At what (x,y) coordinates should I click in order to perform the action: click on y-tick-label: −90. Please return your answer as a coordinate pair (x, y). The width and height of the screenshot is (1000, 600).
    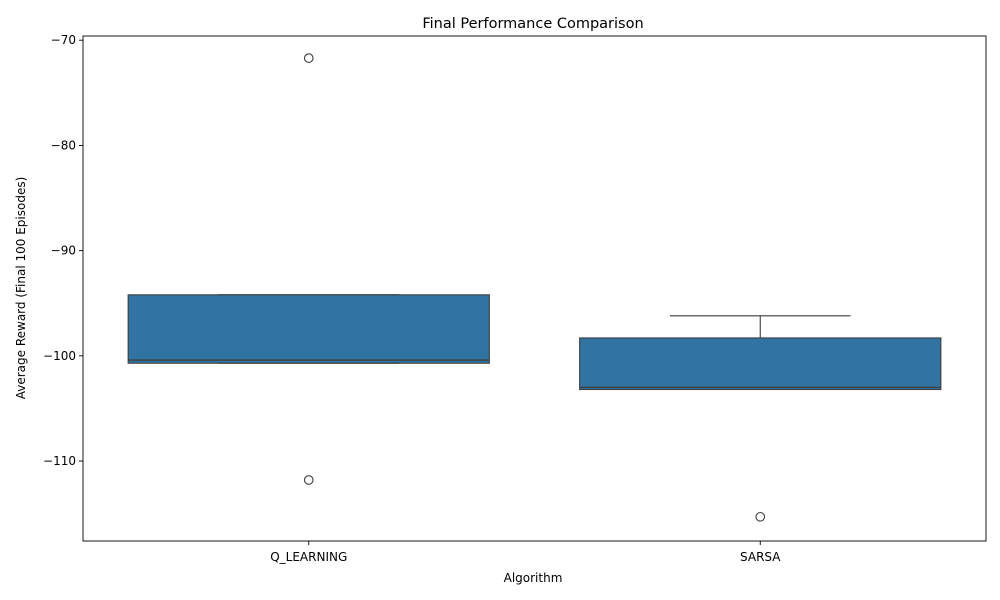
    Looking at the image, I should click on (63, 251).